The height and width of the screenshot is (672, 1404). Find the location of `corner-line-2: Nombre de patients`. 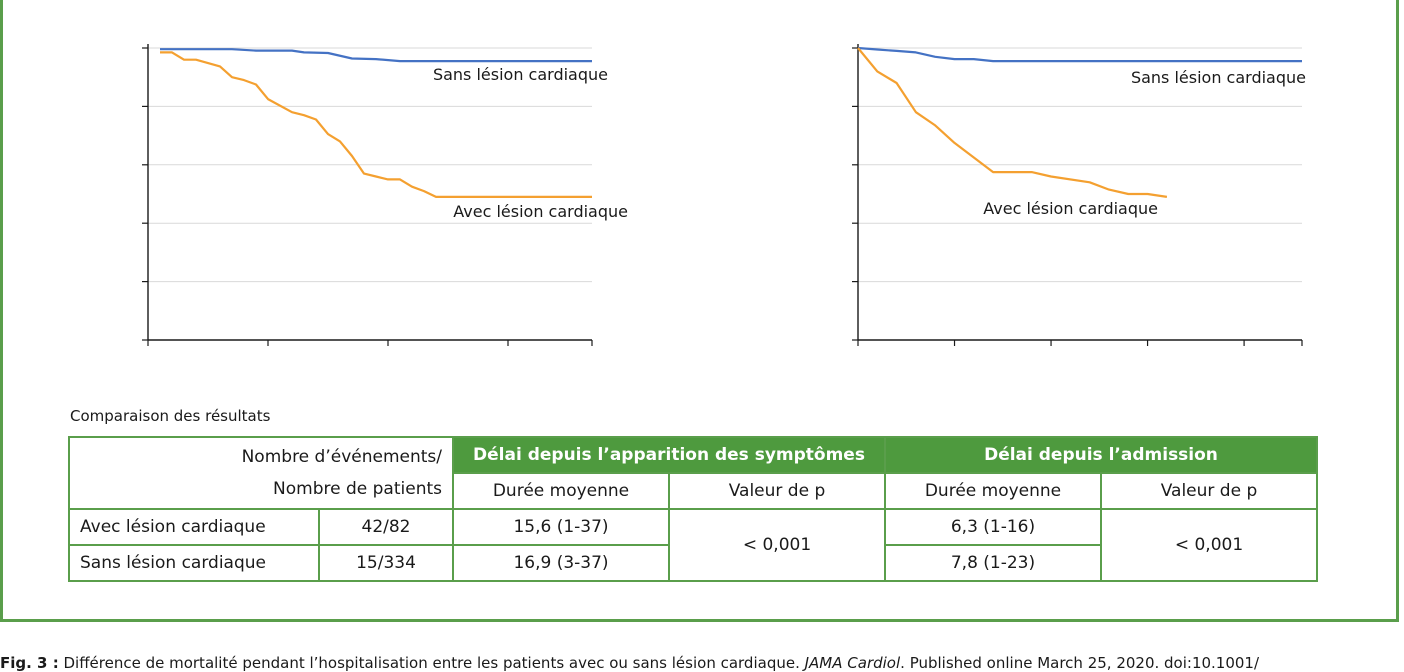

corner-line-2: Nombre de patients is located at coordinates (357, 489).